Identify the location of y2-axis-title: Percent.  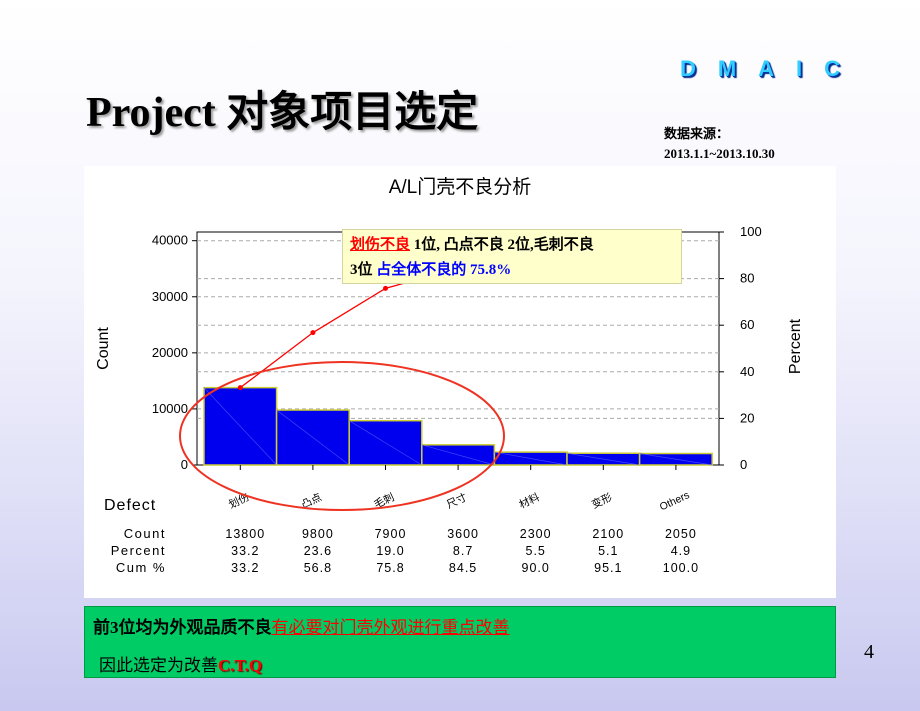
(795, 346).